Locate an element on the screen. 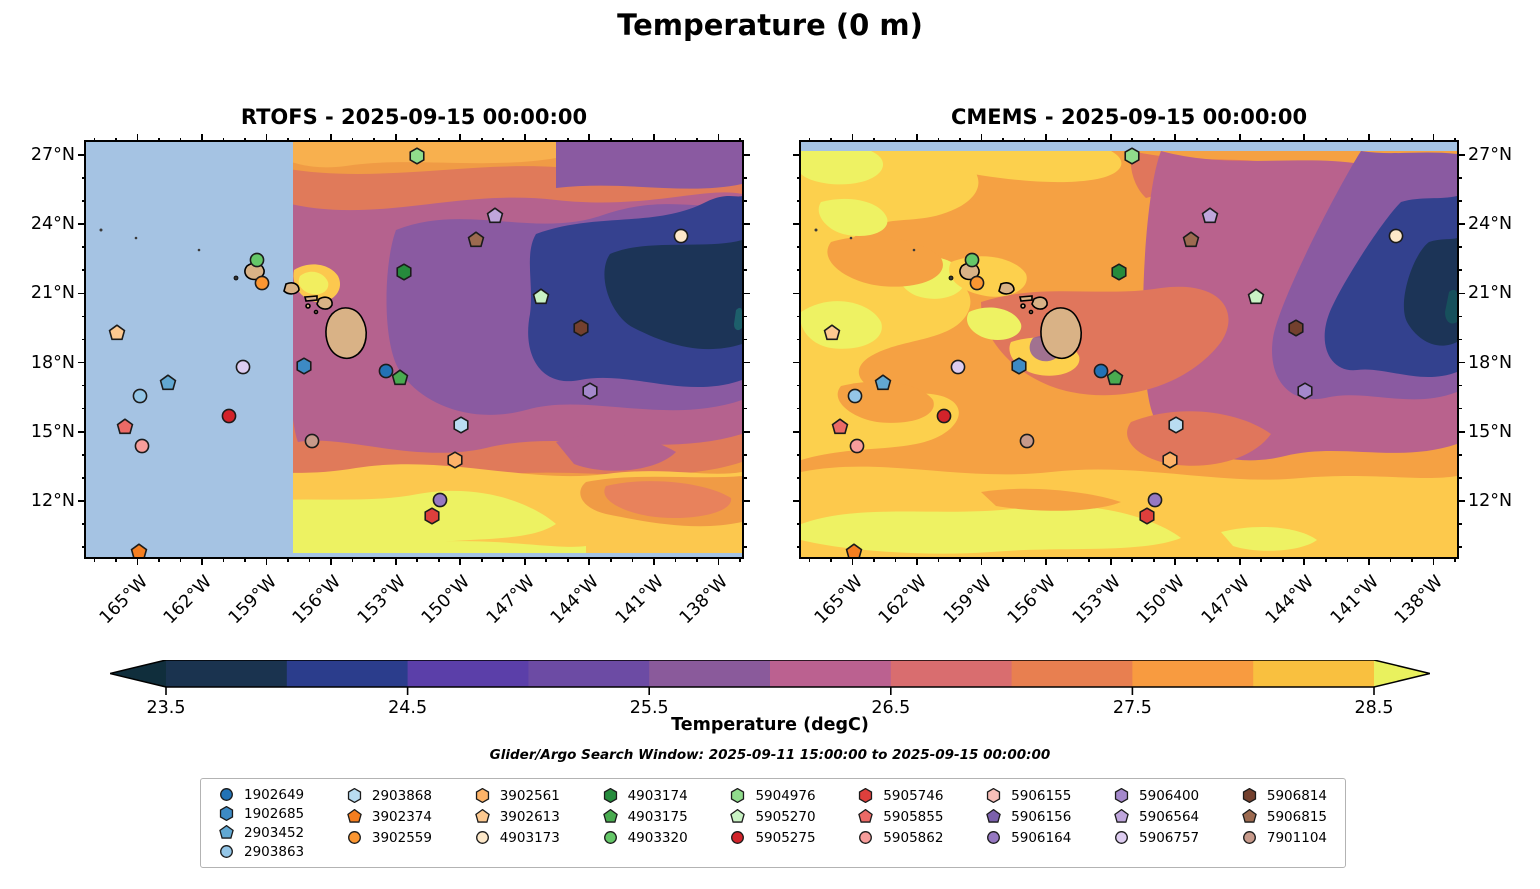  colorbar-under-arrow is located at coordinates (138, 673).